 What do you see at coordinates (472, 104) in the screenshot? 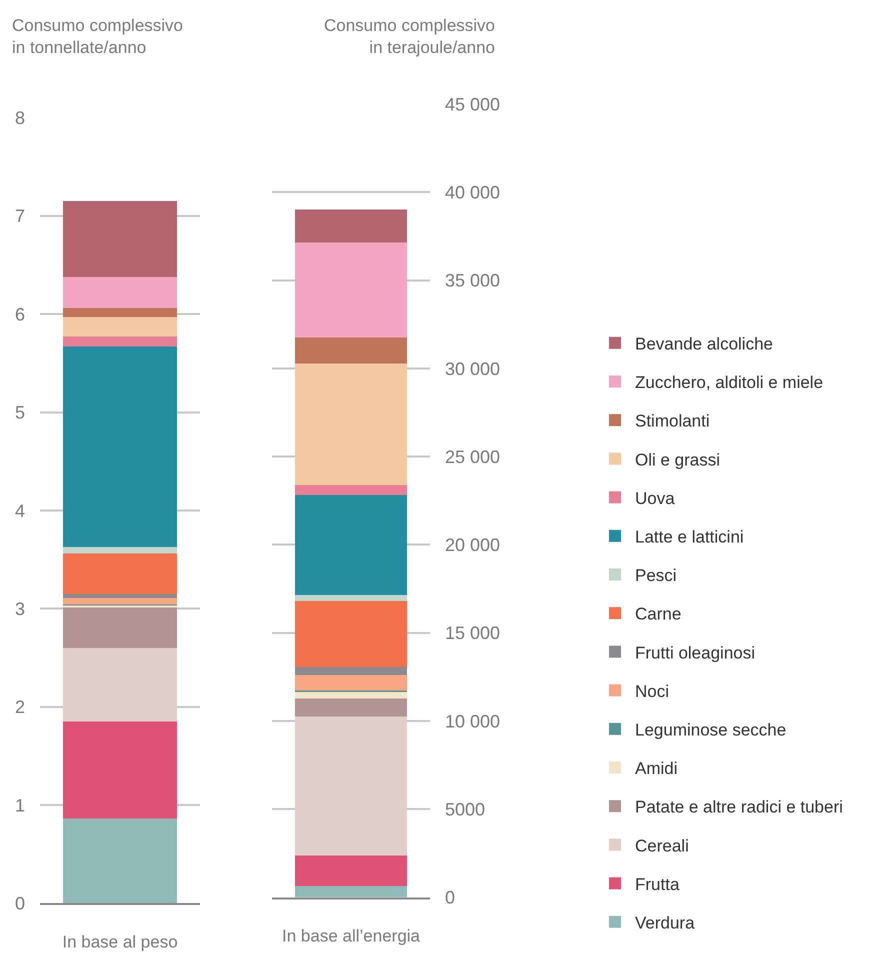
I see `y-tick-label: 45 000` at bounding box center [472, 104].